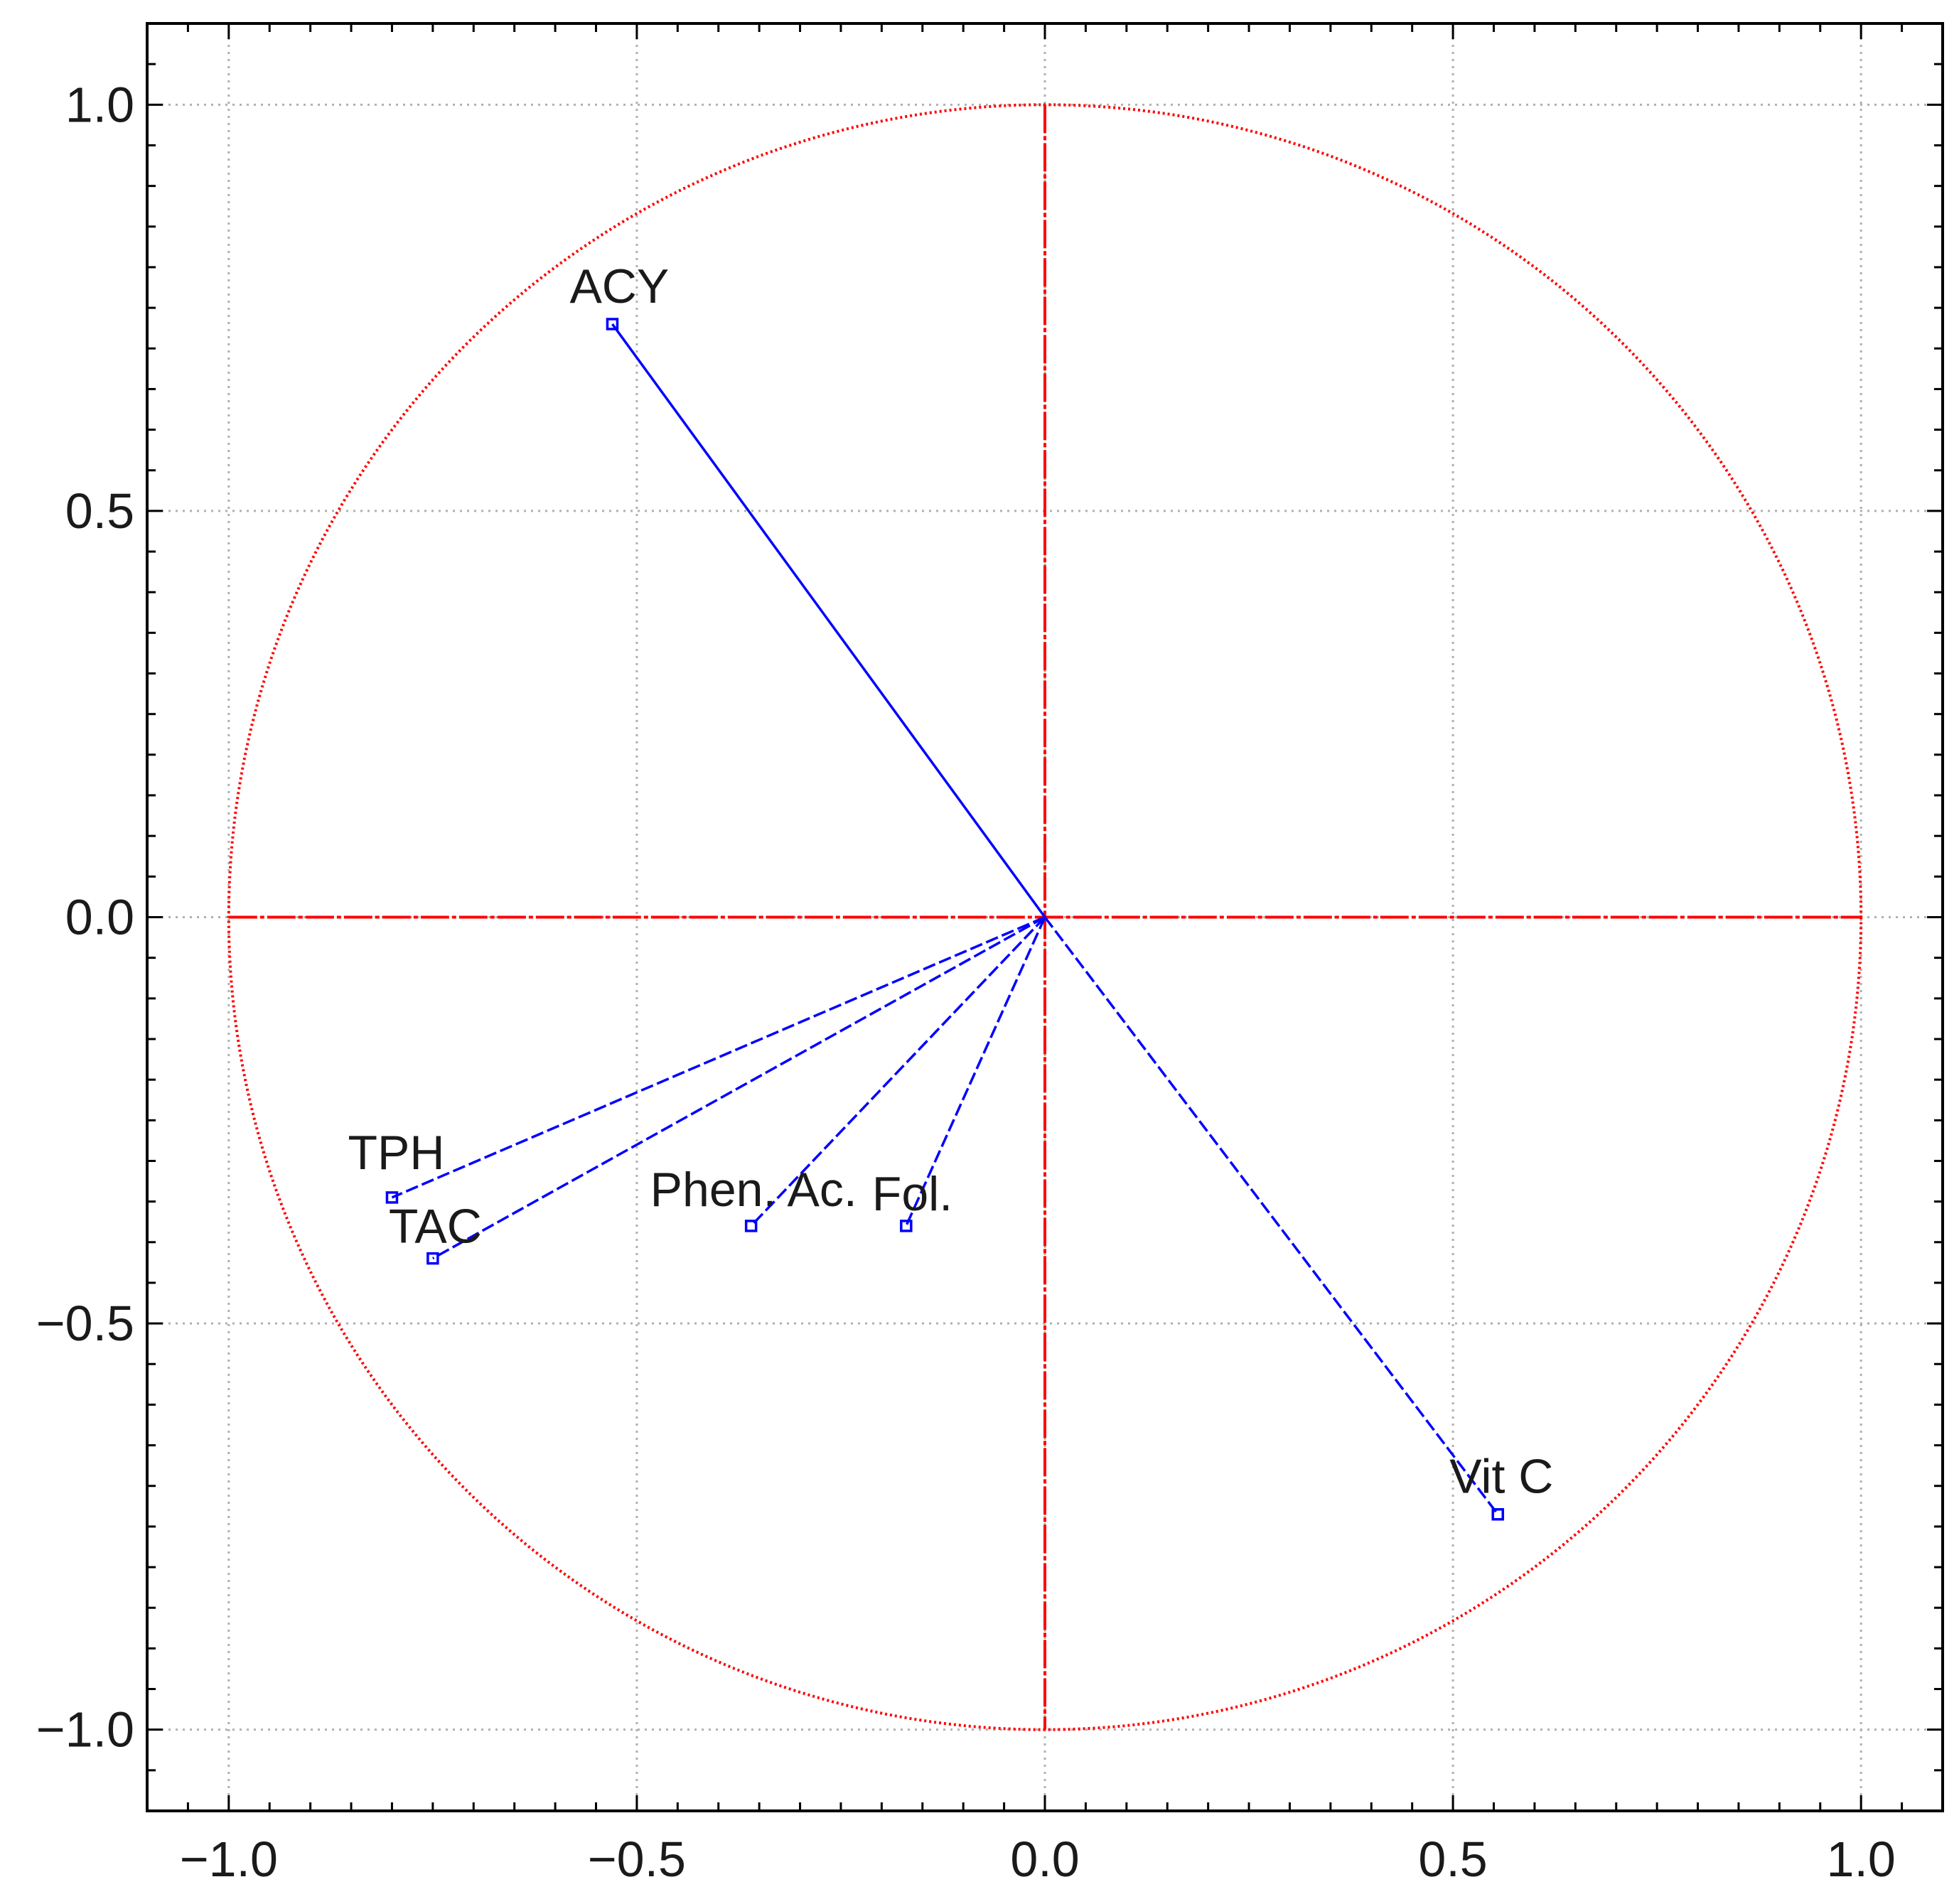 The width and height of the screenshot is (1959, 1904). What do you see at coordinates (85, 1323) in the screenshot?
I see `y-tick-label-3: −0.5` at bounding box center [85, 1323].